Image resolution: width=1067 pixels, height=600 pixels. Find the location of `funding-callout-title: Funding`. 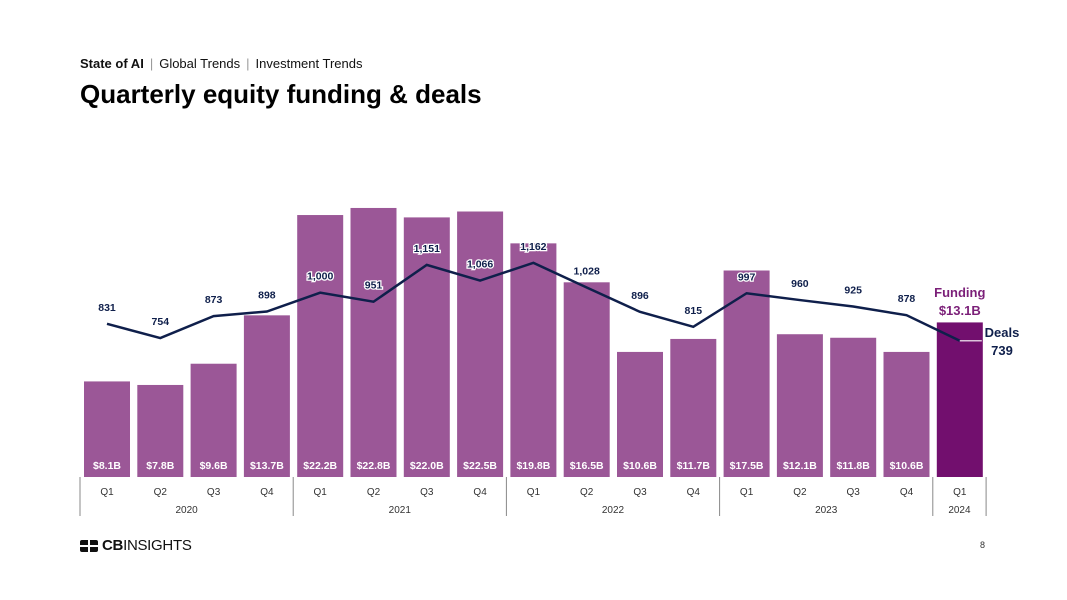

funding-callout-title: Funding is located at coordinates (959, 292).